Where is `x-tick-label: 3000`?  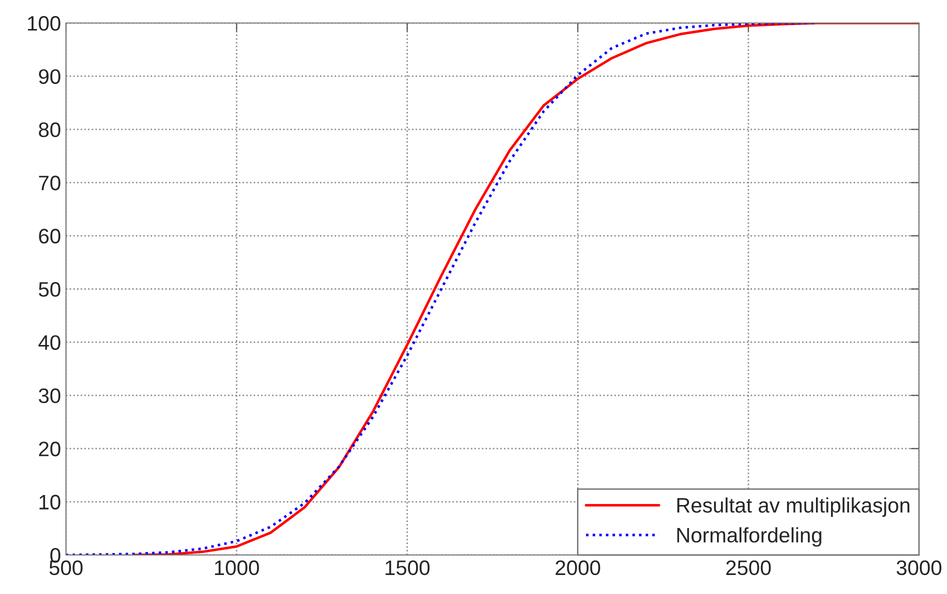
x-tick-label: 3000 is located at coordinates (919, 568).